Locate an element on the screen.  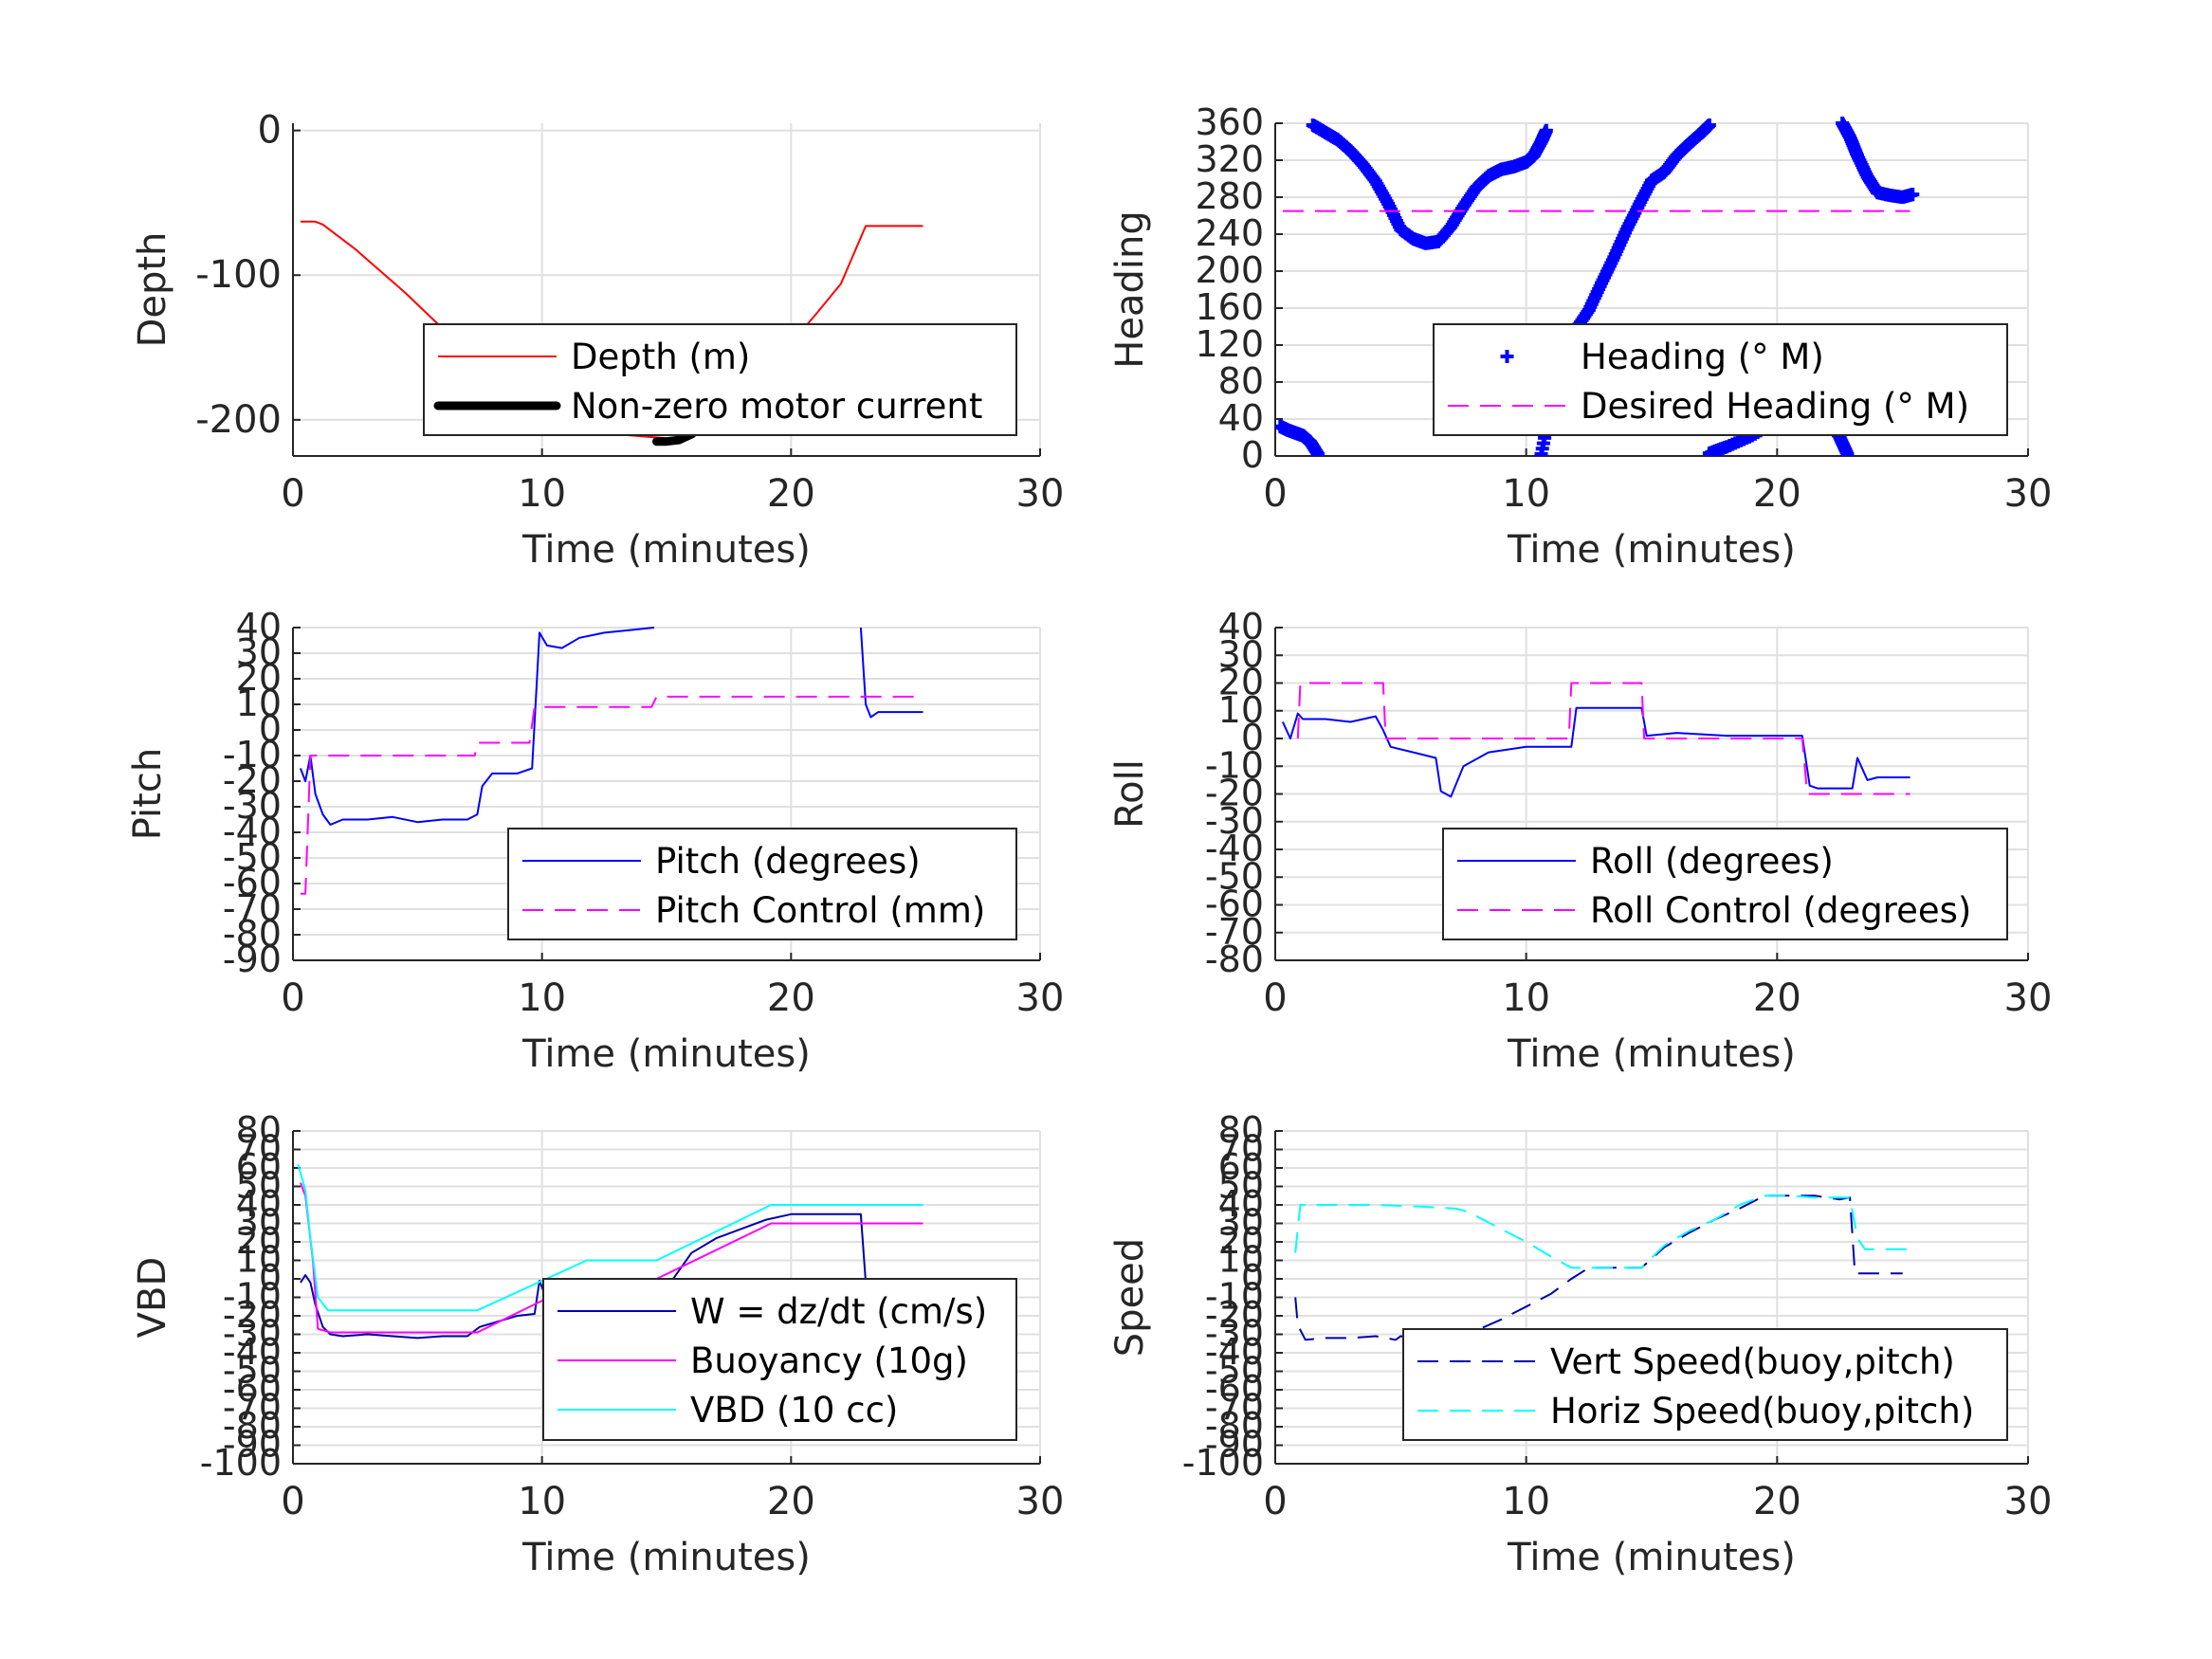
series-roll-1-line is located at coordinates (1603, 738).